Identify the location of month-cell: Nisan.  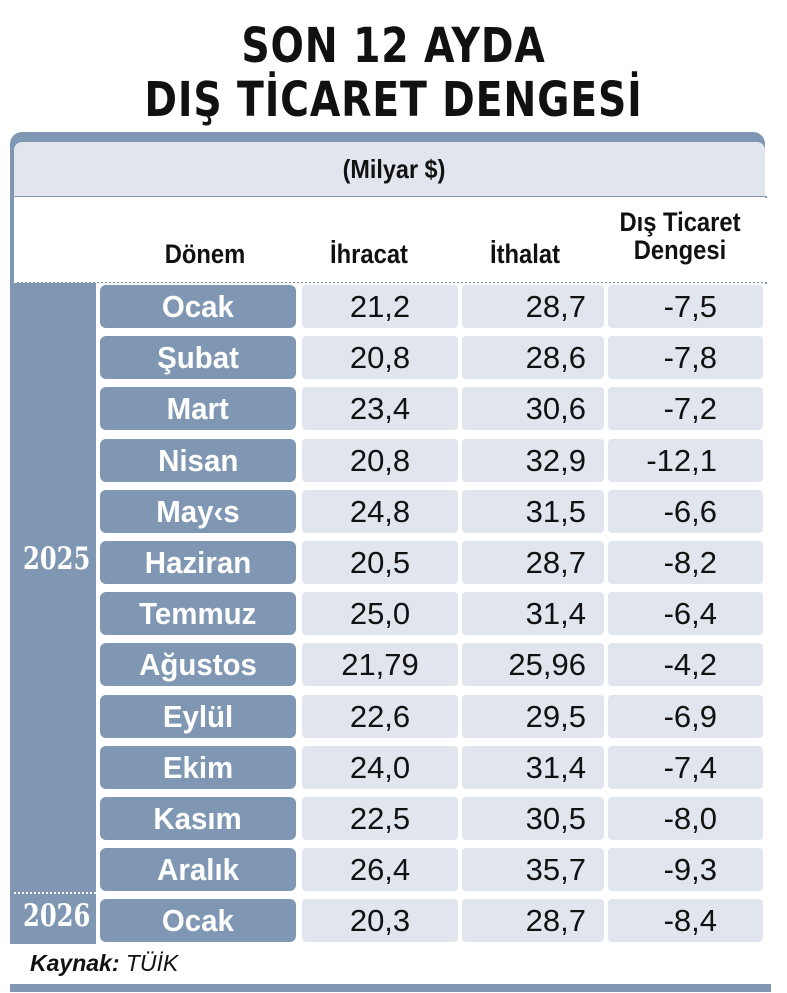
(198, 460).